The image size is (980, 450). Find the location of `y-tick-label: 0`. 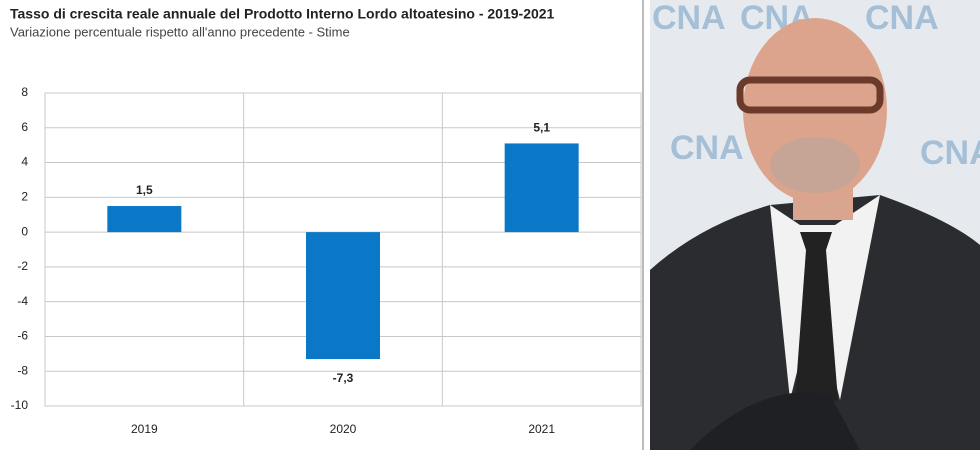

y-tick-label: 0 is located at coordinates (24, 231).